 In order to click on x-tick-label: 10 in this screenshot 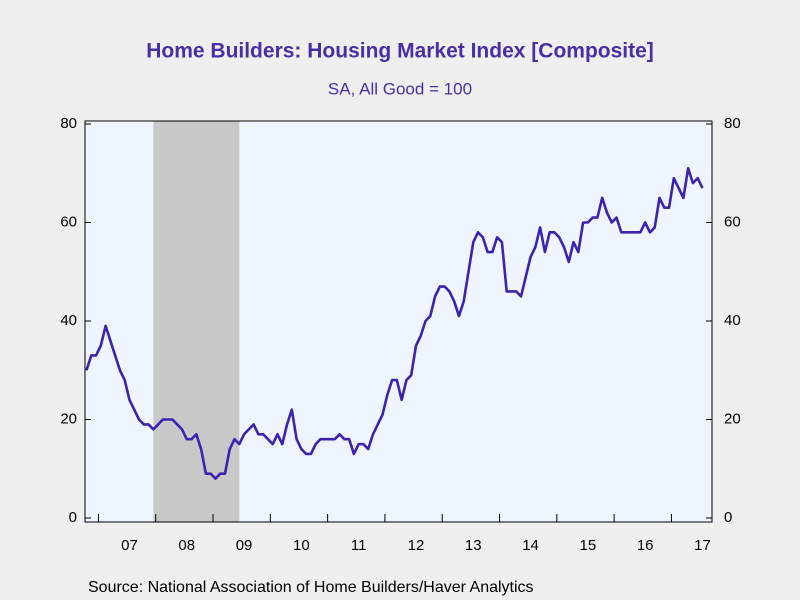, I will do `click(301, 545)`.